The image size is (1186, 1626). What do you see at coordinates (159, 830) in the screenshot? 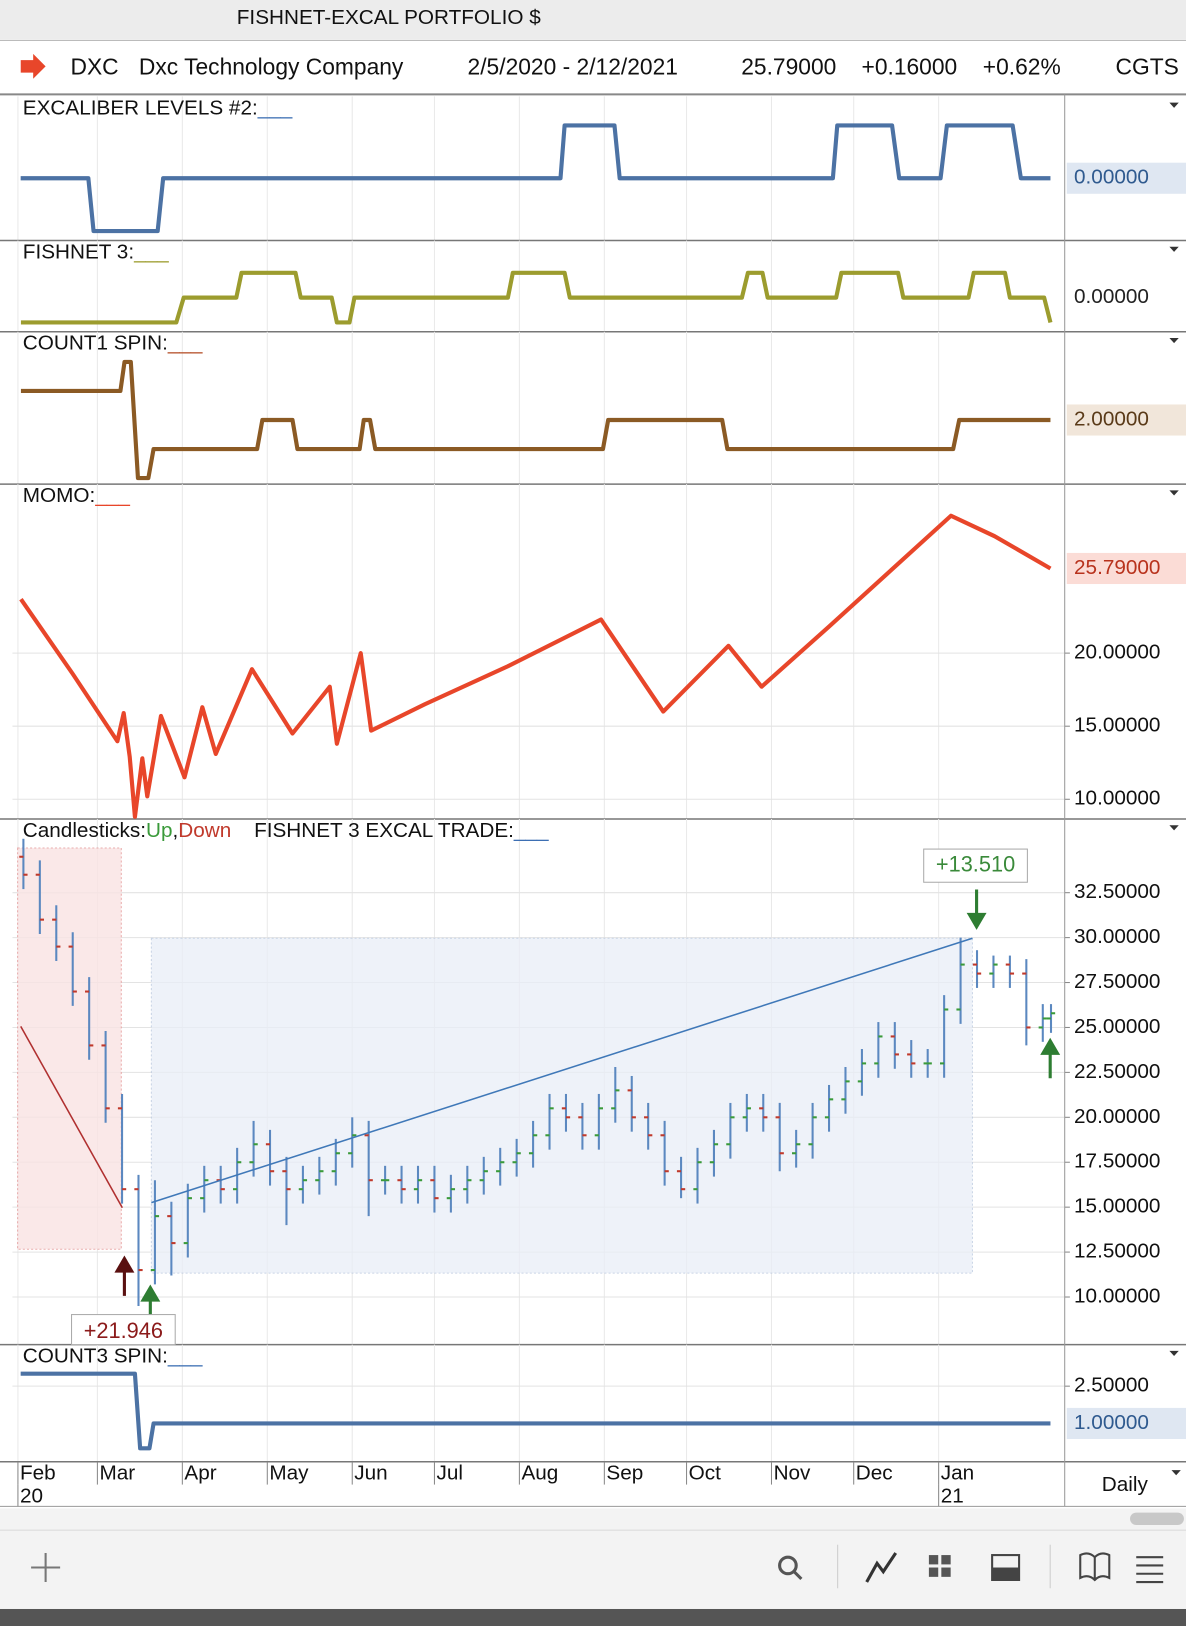
I see `legend-up: Up` at bounding box center [159, 830].